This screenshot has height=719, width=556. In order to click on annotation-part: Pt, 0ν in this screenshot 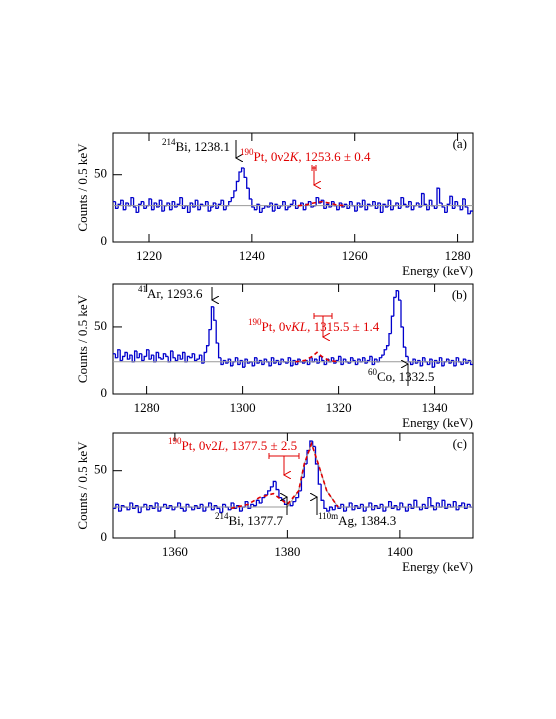, I will do `click(277, 326)`.